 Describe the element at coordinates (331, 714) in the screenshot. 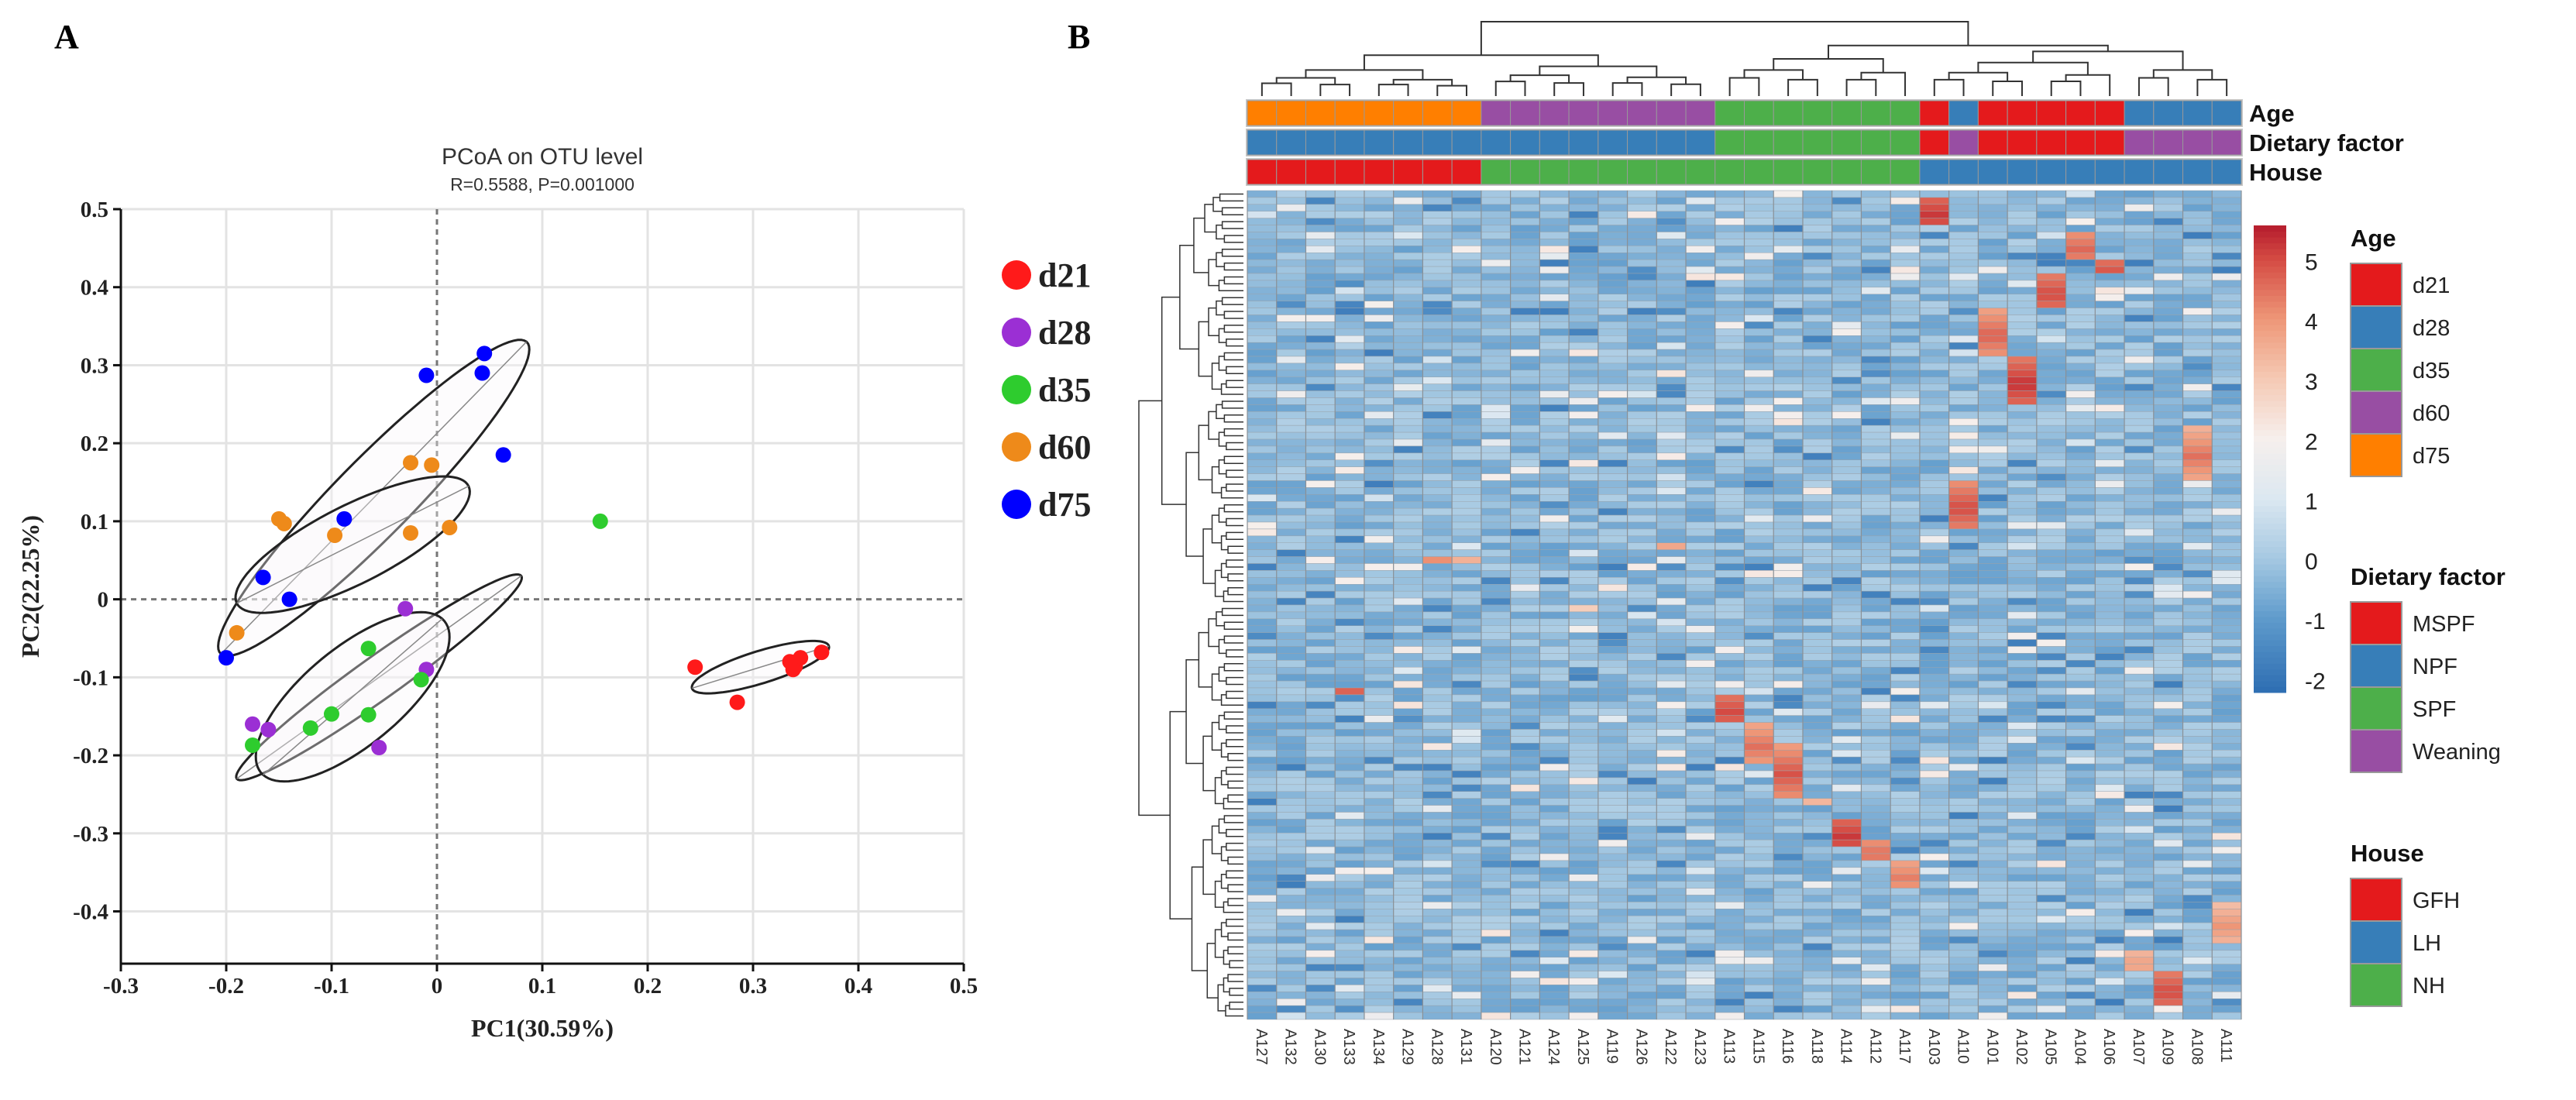

I see `point-d35` at that location.